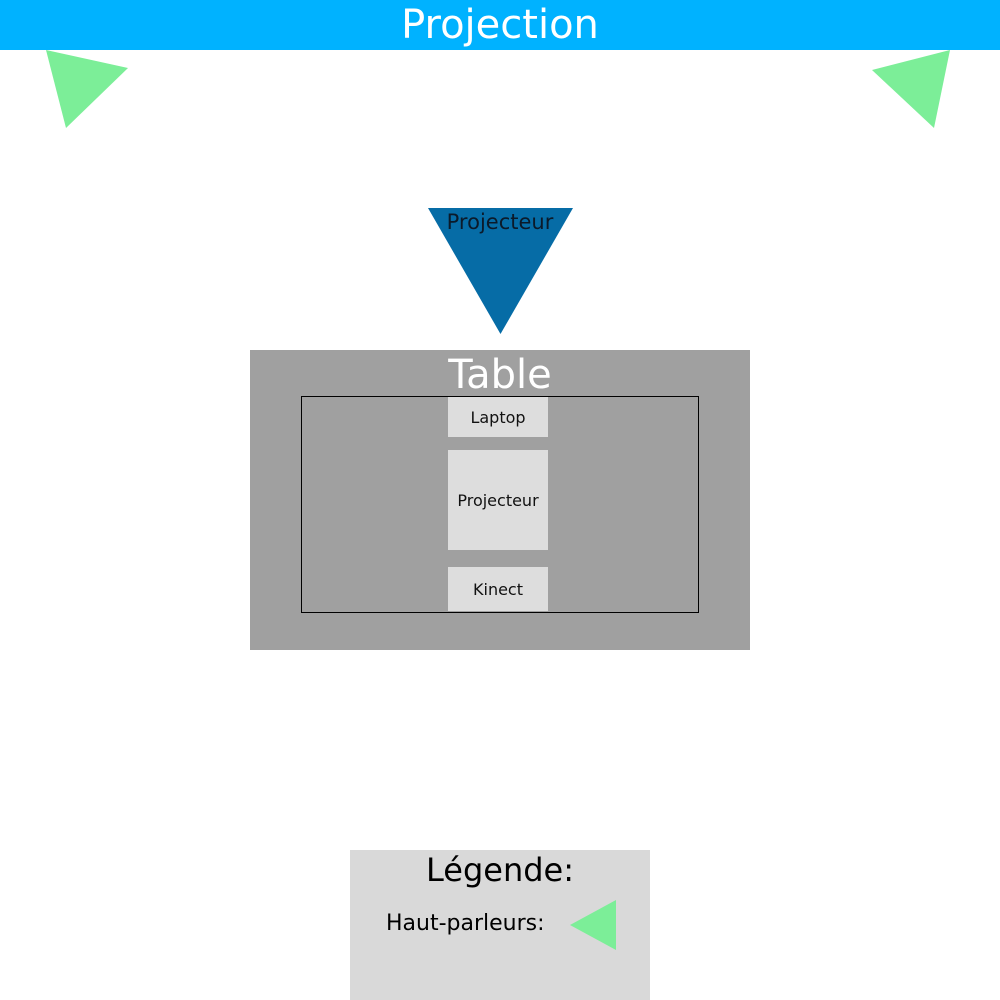 The height and width of the screenshot is (1000, 1000). I want to click on table-workspace-outline, so click(500, 504).